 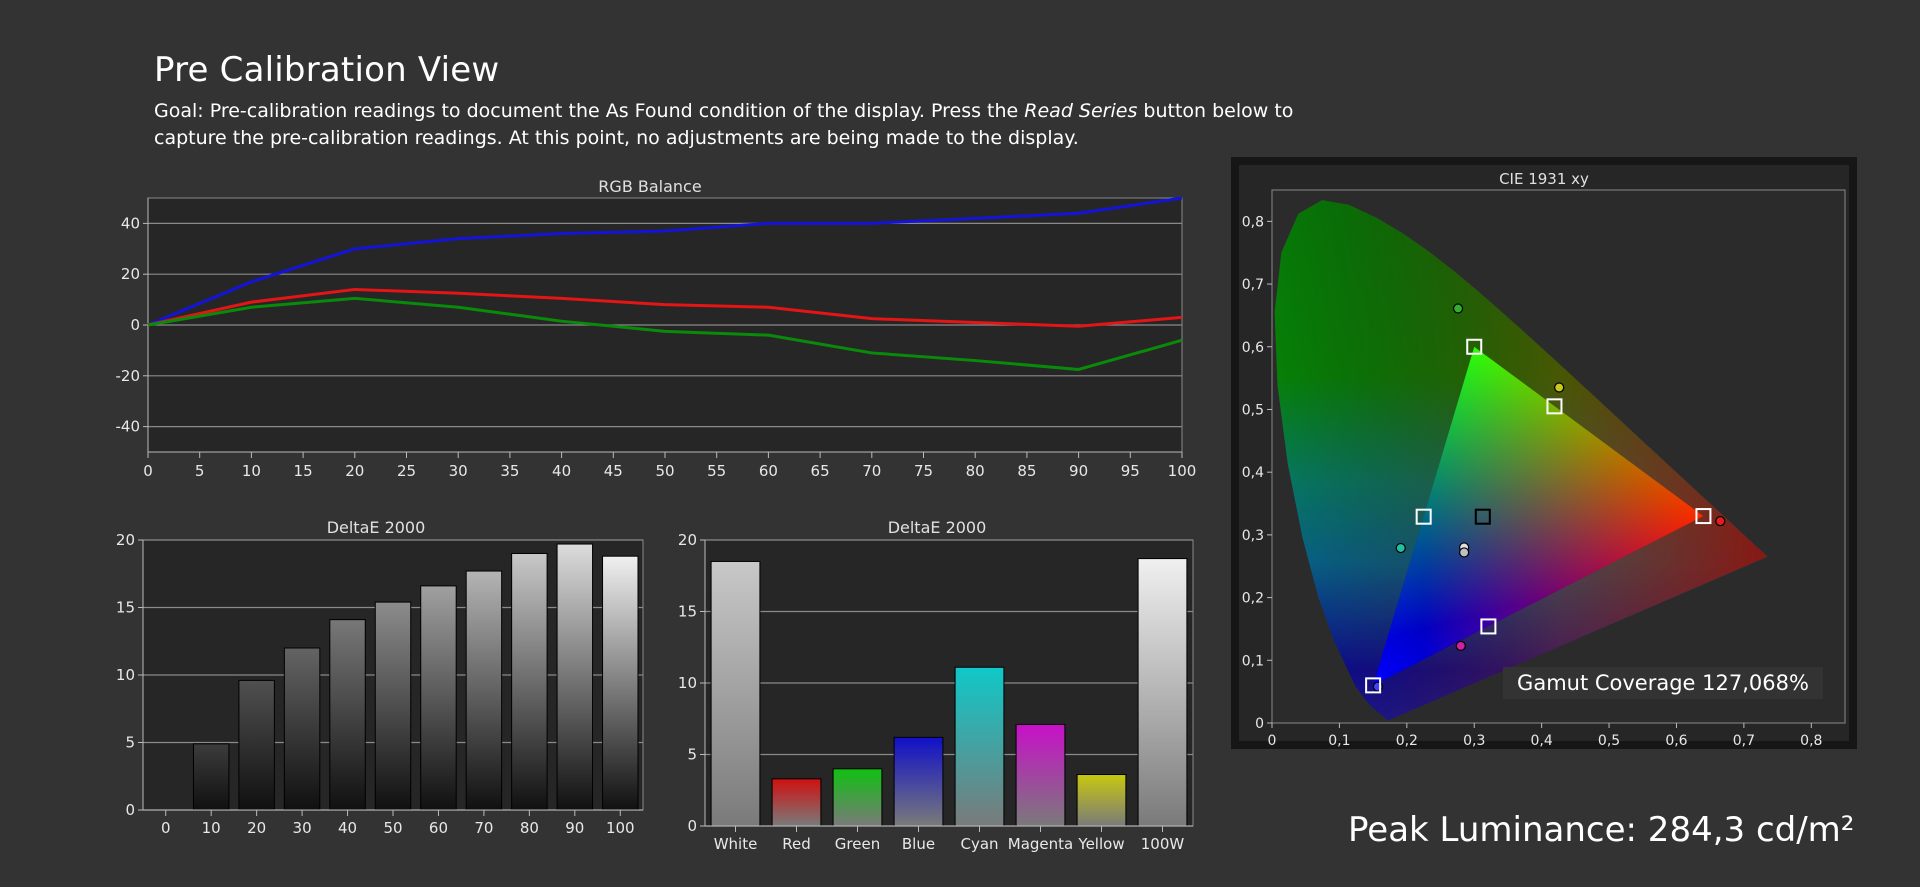 I want to click on rgb-series-green, so click(x=665, y=333).